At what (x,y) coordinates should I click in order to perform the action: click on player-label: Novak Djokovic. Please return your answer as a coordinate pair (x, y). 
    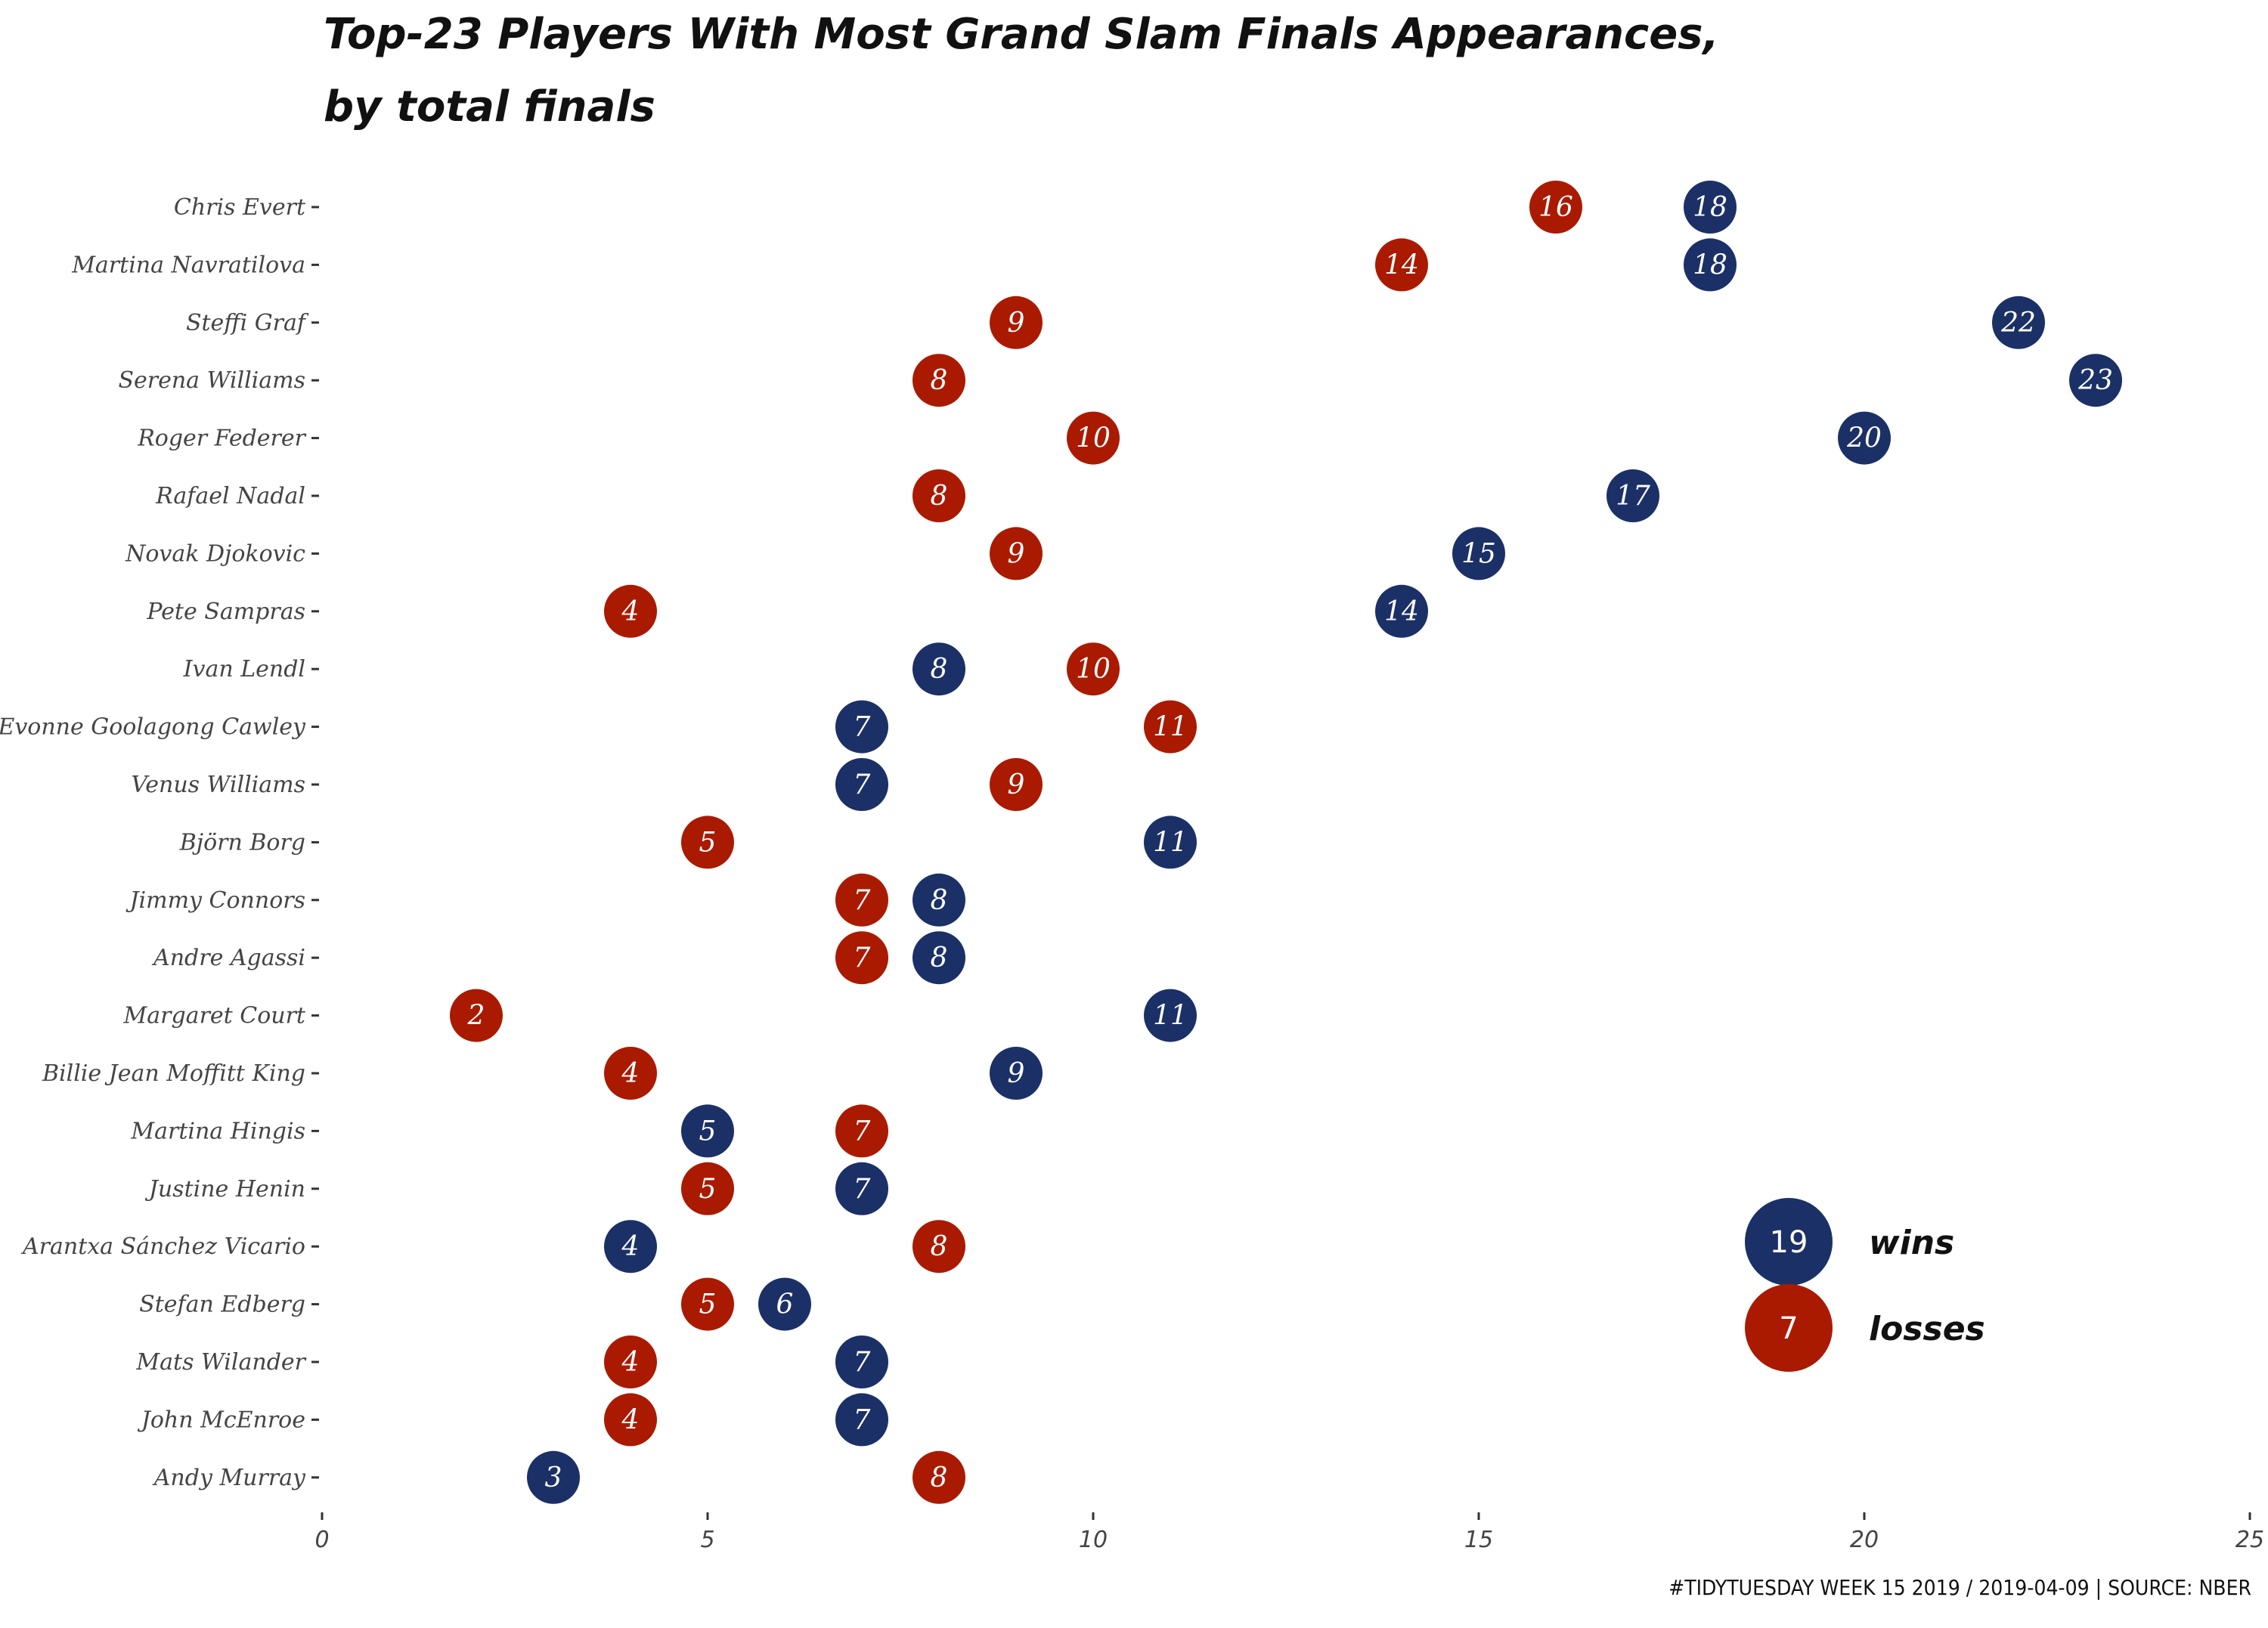
    Looking at the image, I should click on (215, 553).